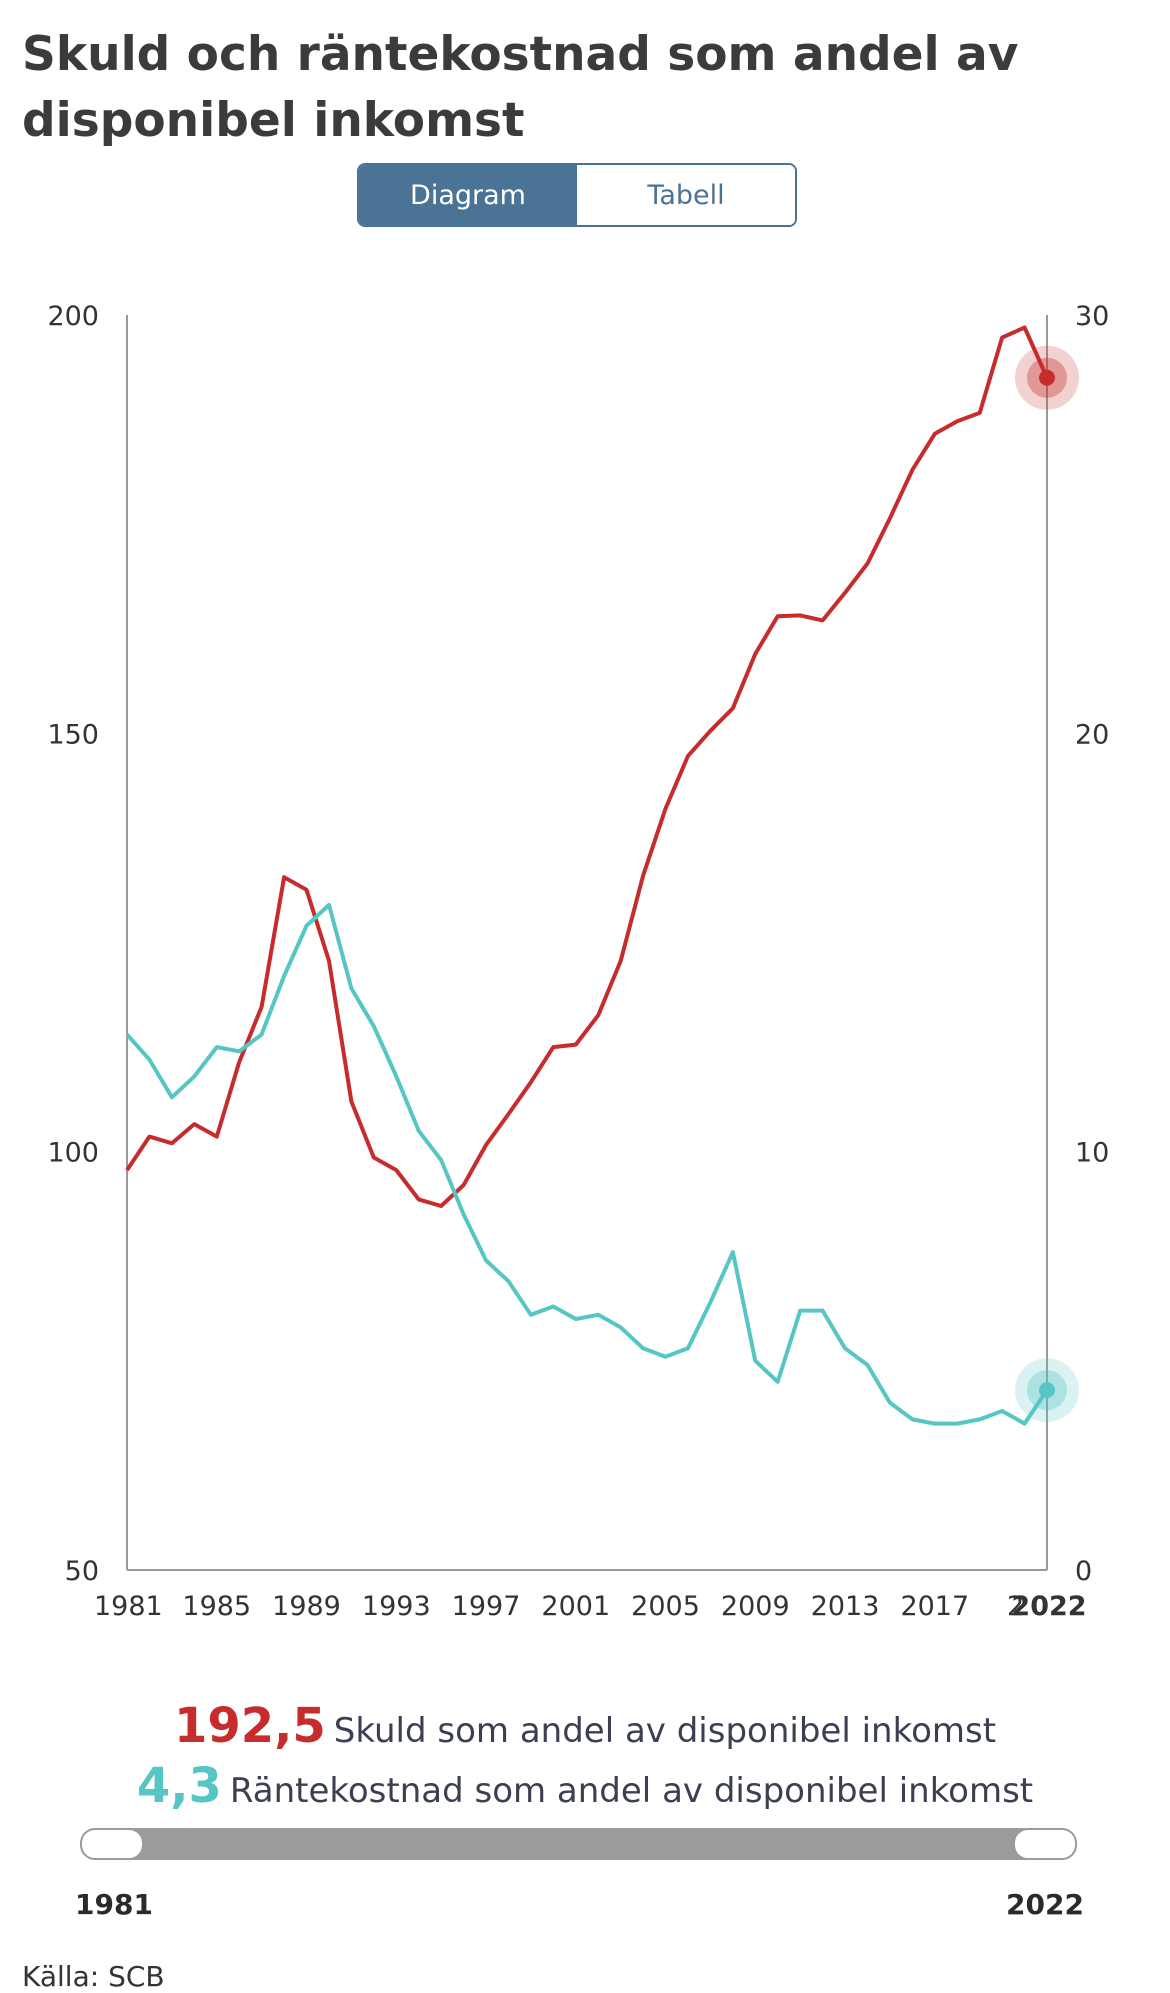 The image size is (1170, 1993). What do you see at coordinates (1045, 1844) in the screenshot?
I see `range-end-handle` at bounding box center [1045, 1844].